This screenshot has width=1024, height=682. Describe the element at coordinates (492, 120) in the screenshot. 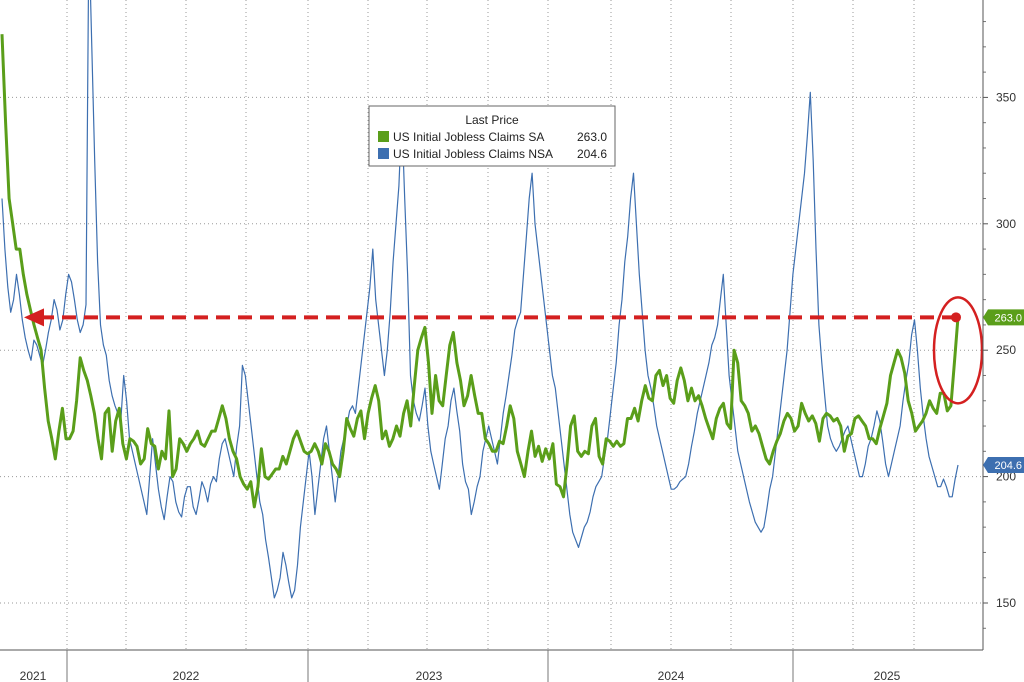

I see `legend-title: Last Price` at that location.